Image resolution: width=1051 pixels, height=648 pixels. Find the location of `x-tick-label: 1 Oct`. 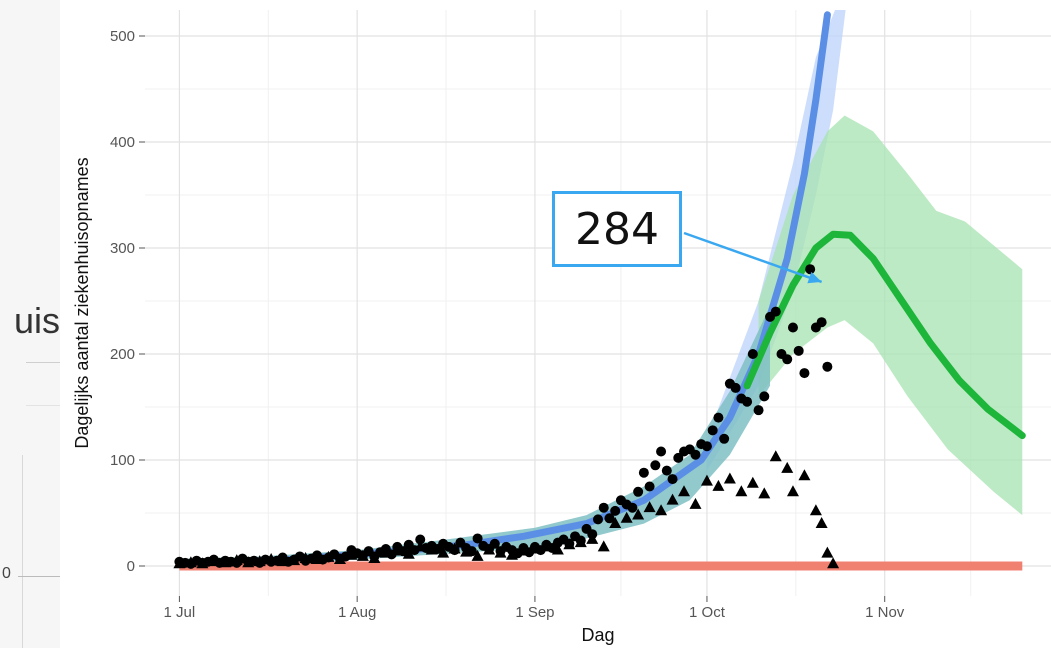

x-tick-label: 1 Oct is located at coordinates (707, 612).